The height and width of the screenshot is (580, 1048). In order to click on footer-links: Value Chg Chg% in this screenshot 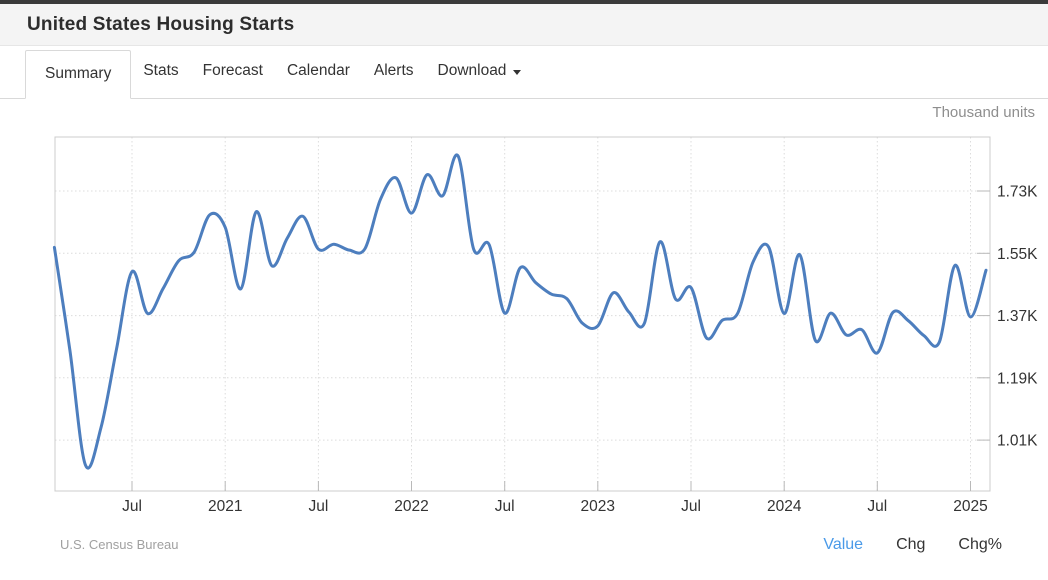, I will do `click(912, 545)`.